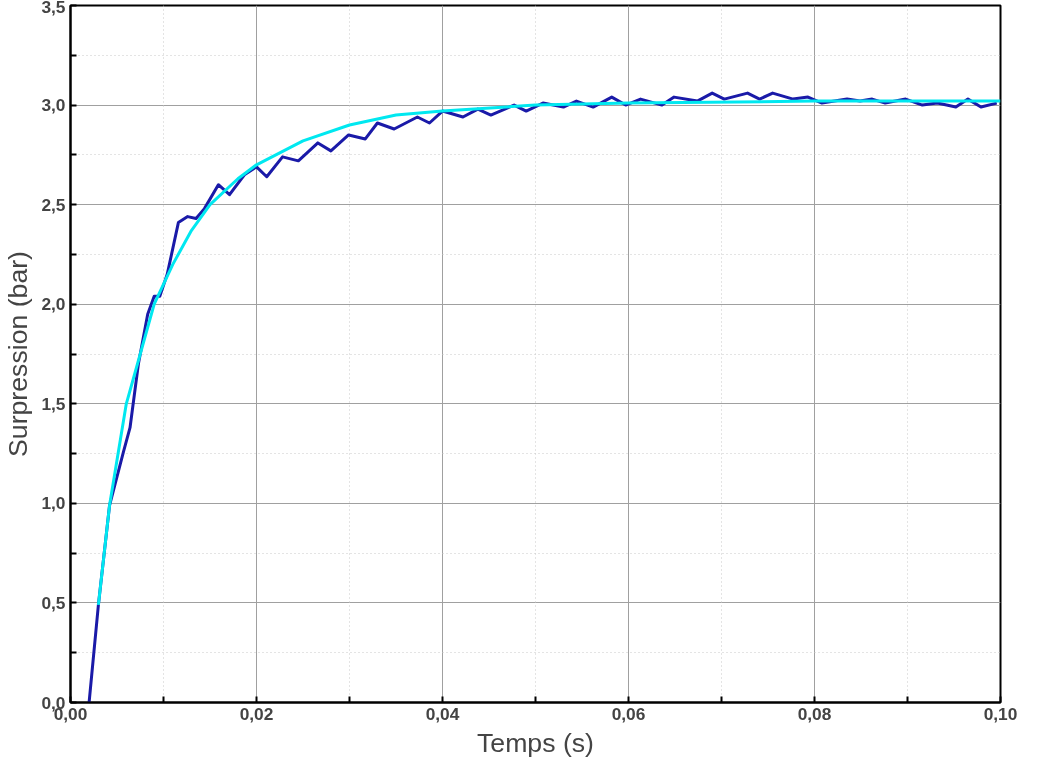 The height and width of the screenshot is (767, 1038). I want to click on x-axis-title: Temps (s), so click(535, 742).